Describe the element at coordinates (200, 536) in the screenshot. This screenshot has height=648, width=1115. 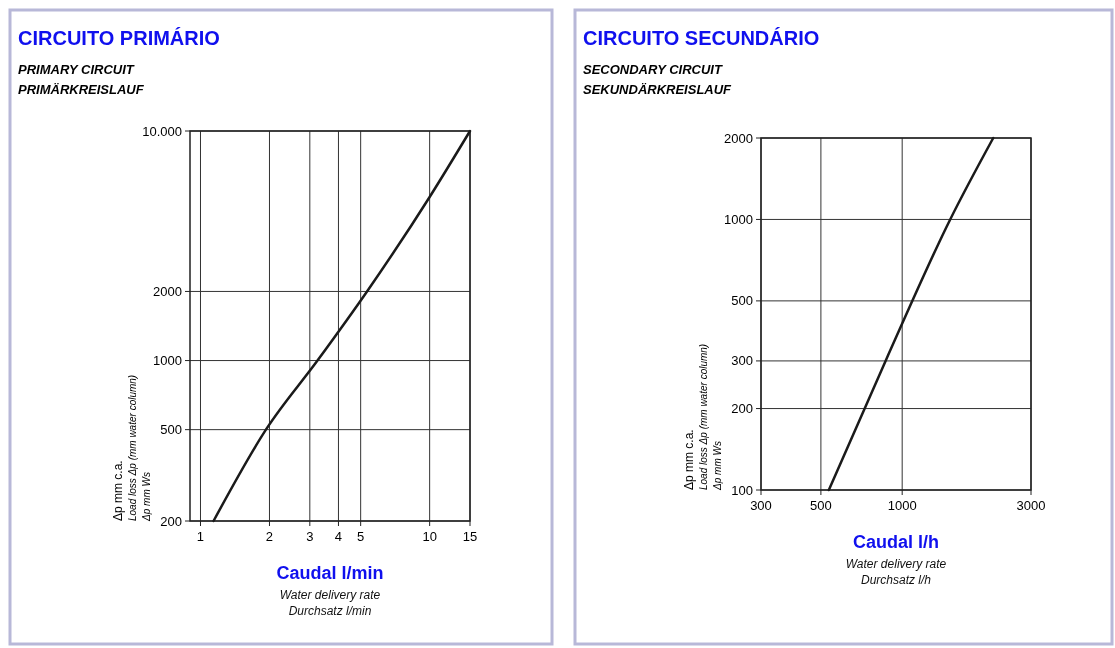
I see `x-tick-label: 1` at that location.